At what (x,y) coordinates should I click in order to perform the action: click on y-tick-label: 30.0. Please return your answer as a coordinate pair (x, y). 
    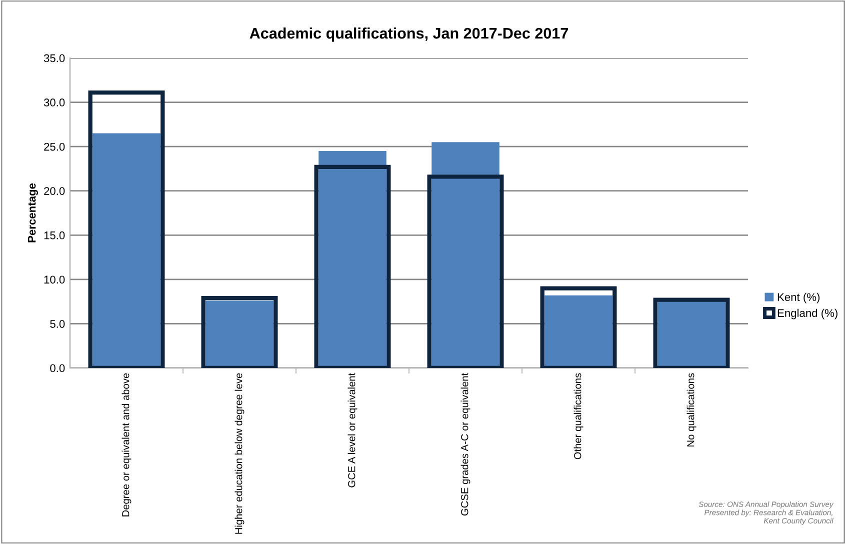
    Looking at the image, I should click on (54, 102).